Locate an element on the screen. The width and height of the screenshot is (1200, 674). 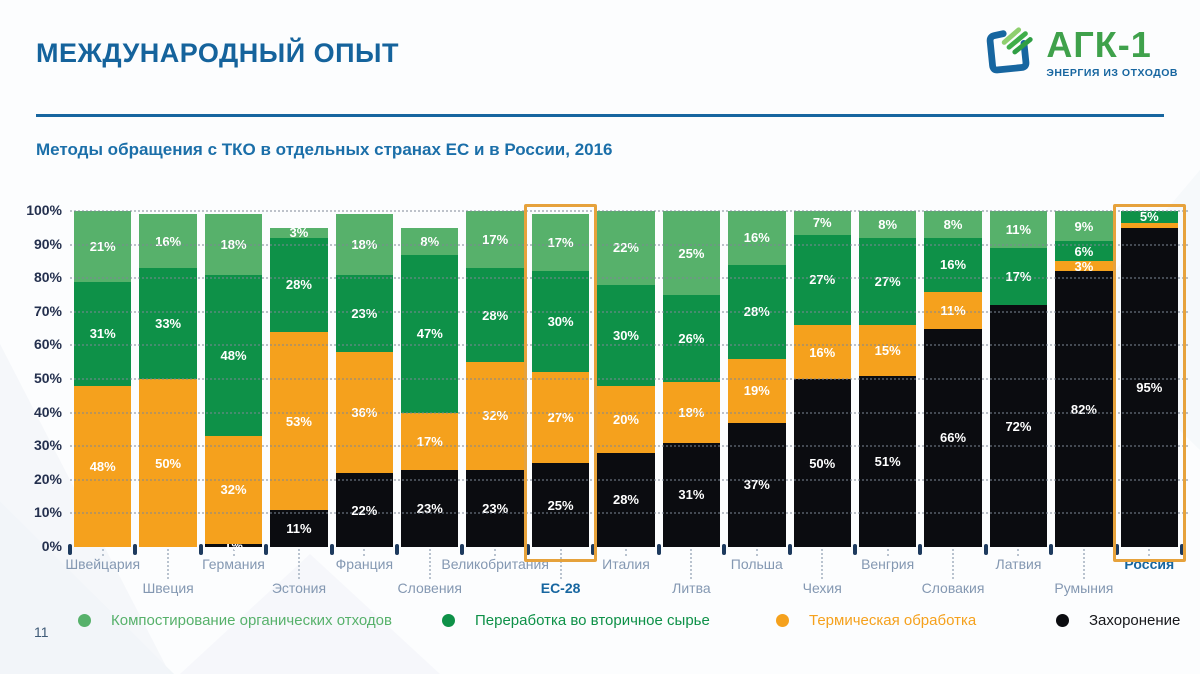
bar-segment-landfill: 50% is located at coordinates (822, 463).